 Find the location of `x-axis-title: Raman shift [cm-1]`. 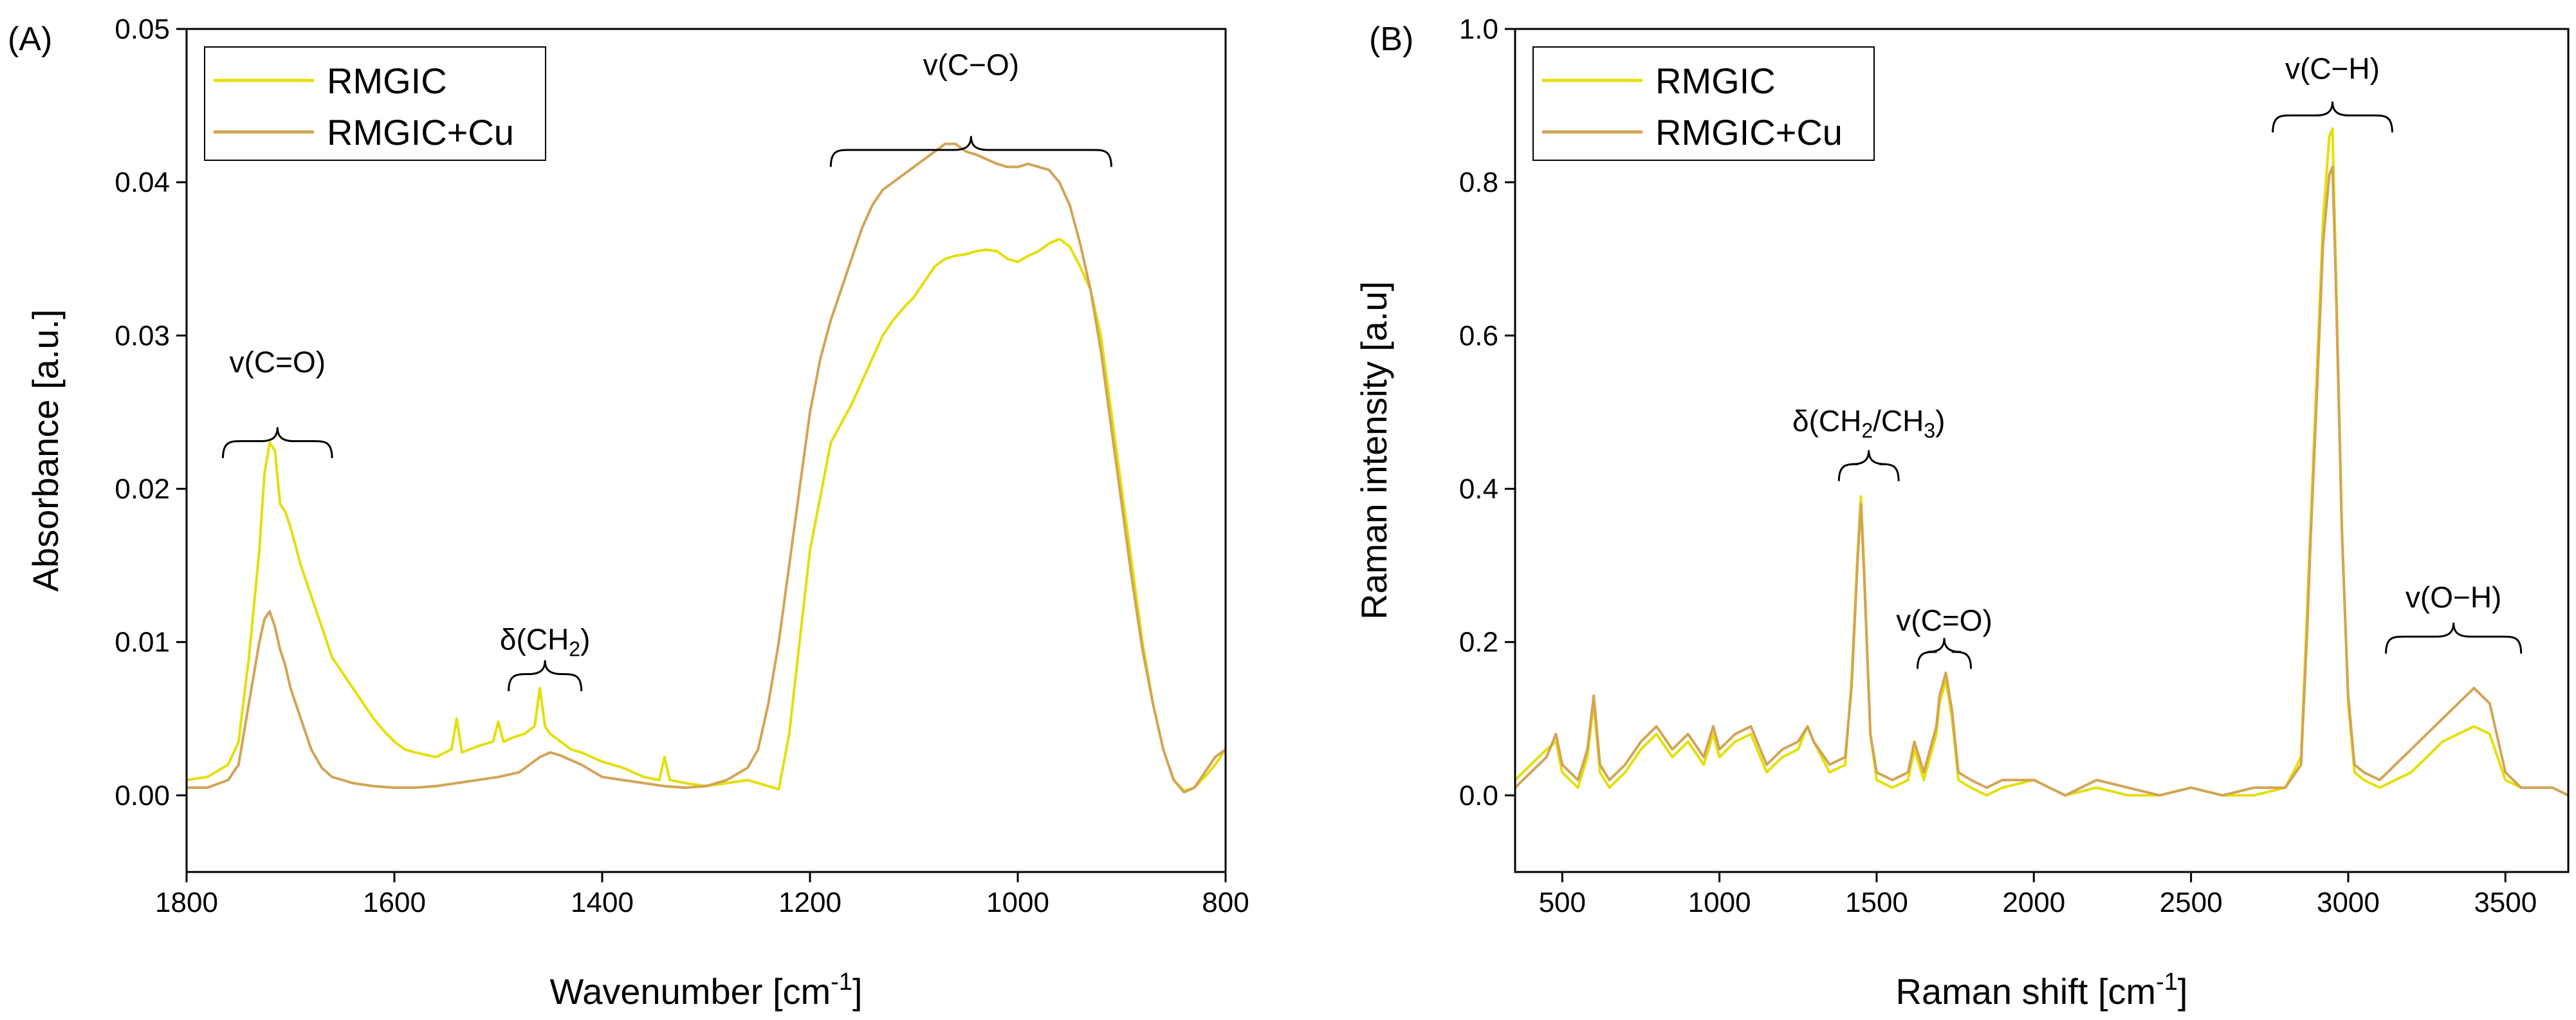

x-axis-title: Raman shift [cm-1] is located at coordinates (2042, 990).